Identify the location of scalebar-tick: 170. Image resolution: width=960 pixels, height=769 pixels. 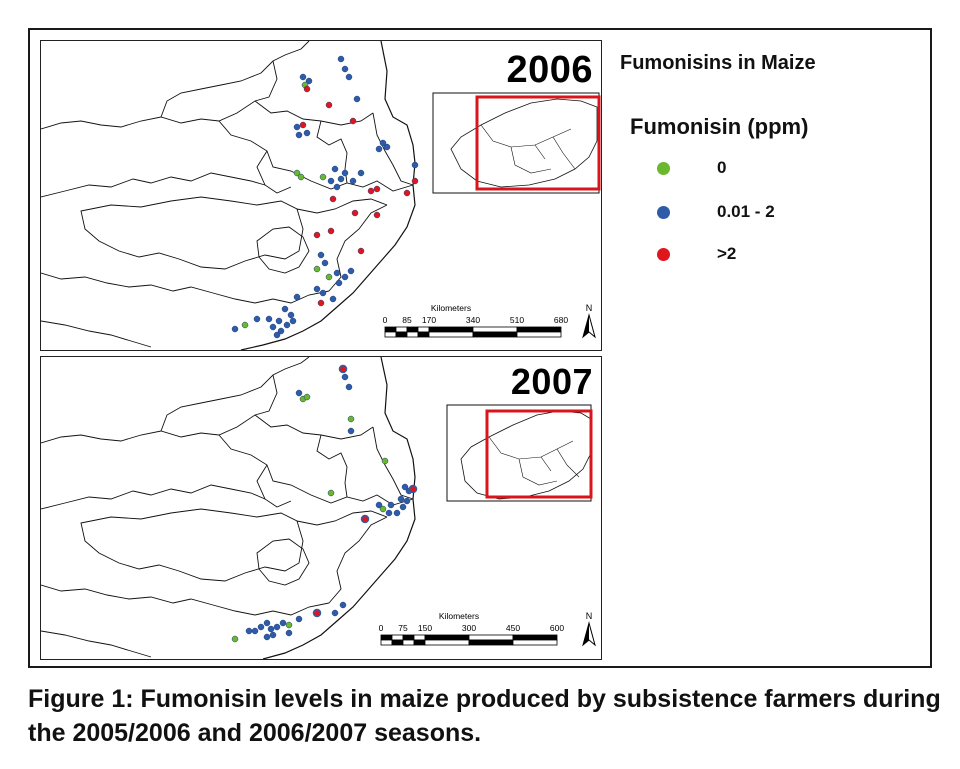
(429, 320).